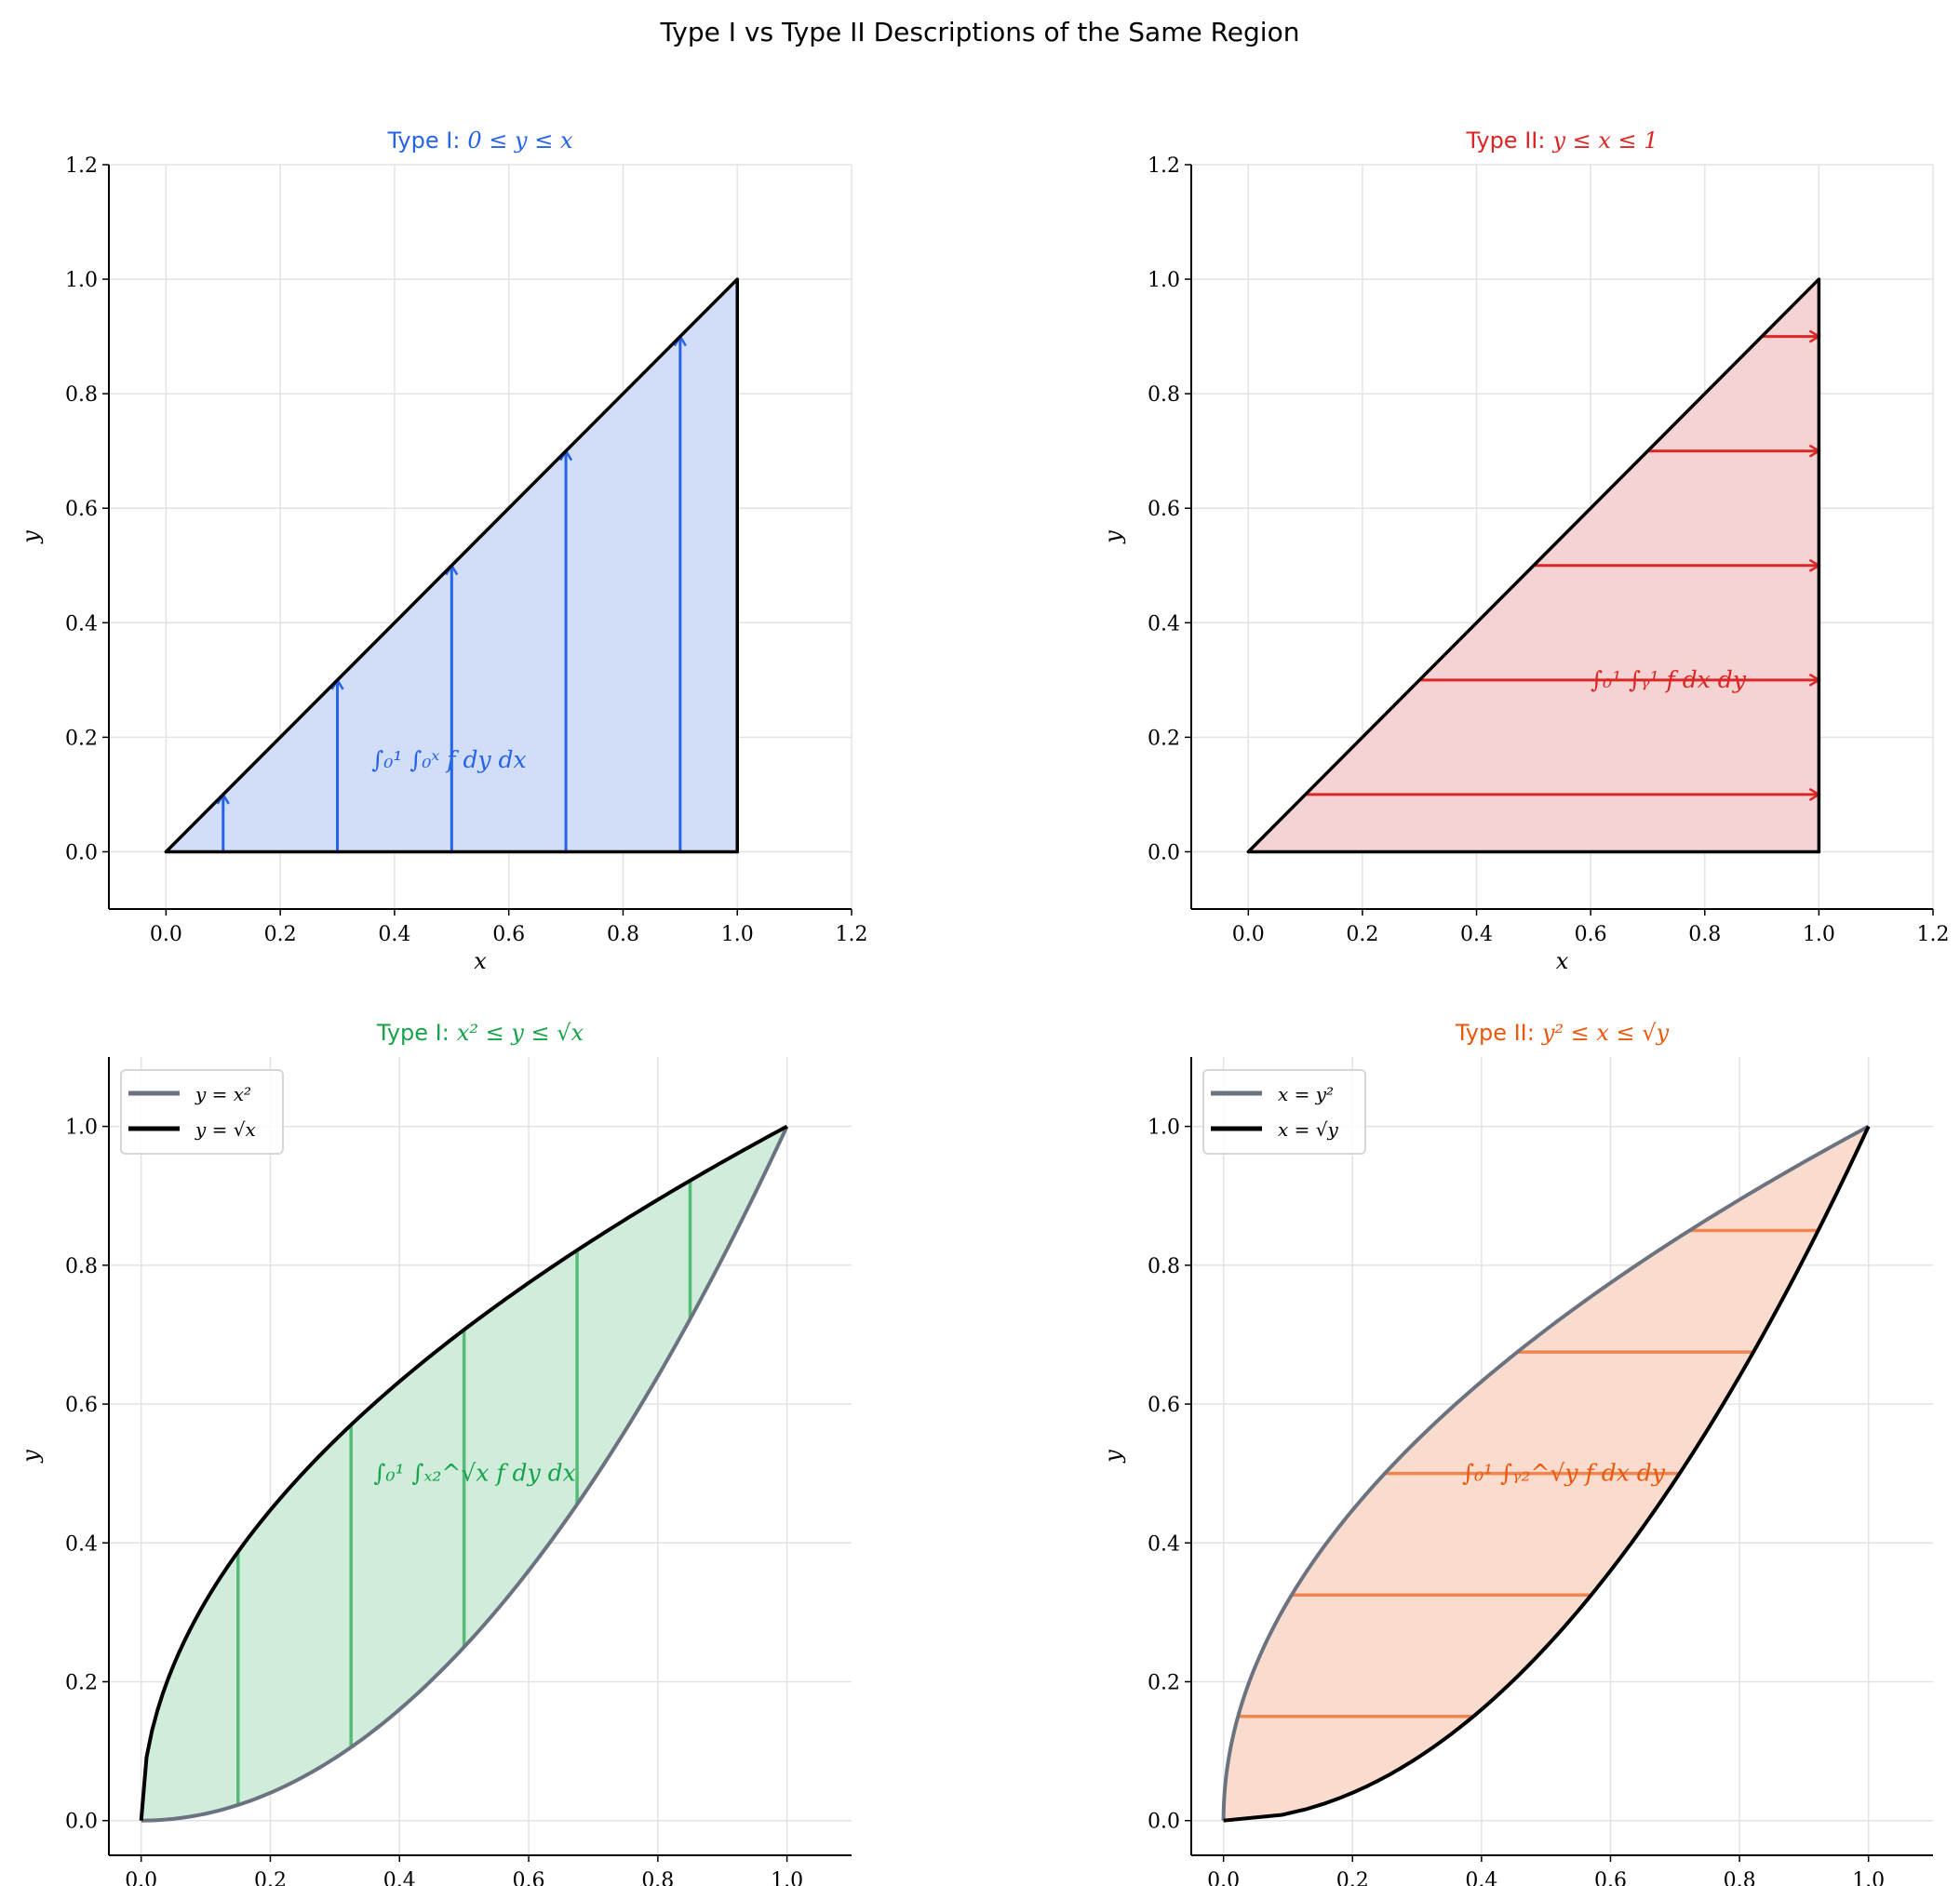 Image resolution: width=1960 pixels, height=1886 pixels. What do you see at coordinates (448, 759) in the screenshot?
I see `integral-annotation: ∫₀¹ ∫₀ˣ f dy dx` at bounding box center [448, 759].